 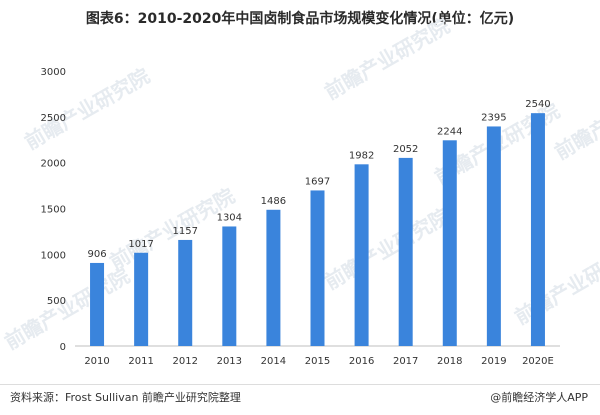 I want to click on x-tick-label: 2020E, so click(x=538, y=361).